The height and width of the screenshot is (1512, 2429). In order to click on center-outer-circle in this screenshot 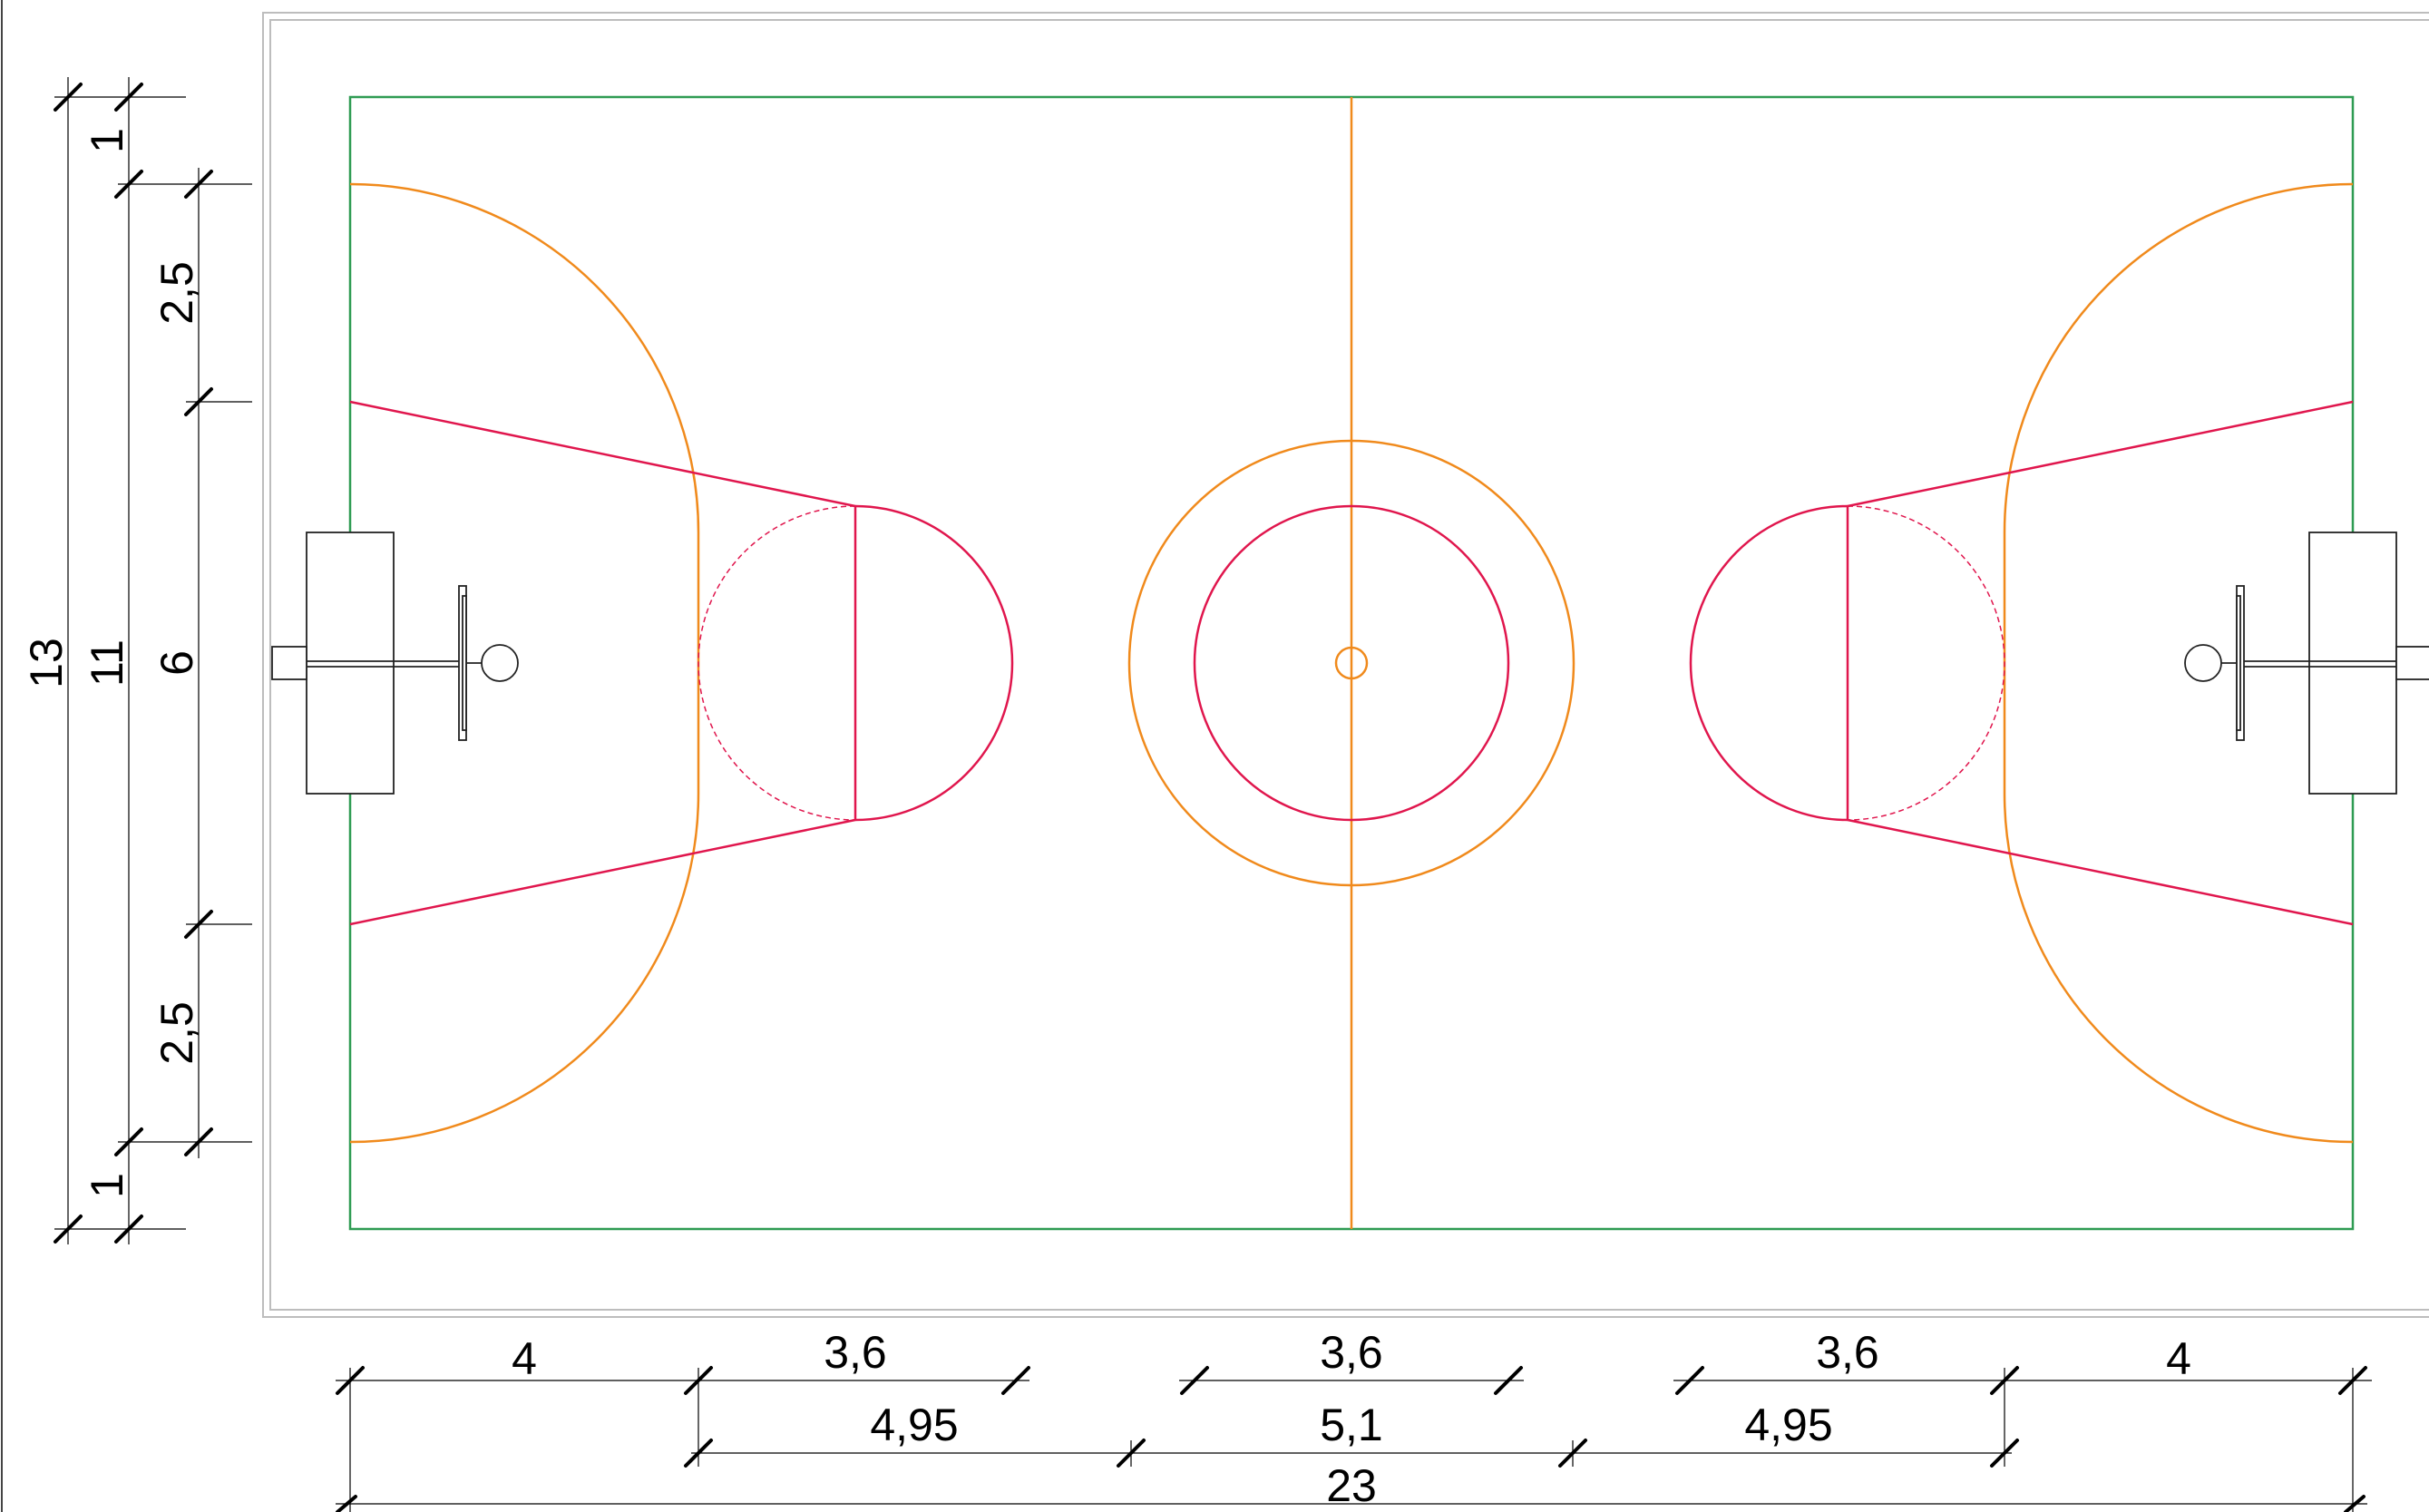, I will do `click(1351, 663)`.